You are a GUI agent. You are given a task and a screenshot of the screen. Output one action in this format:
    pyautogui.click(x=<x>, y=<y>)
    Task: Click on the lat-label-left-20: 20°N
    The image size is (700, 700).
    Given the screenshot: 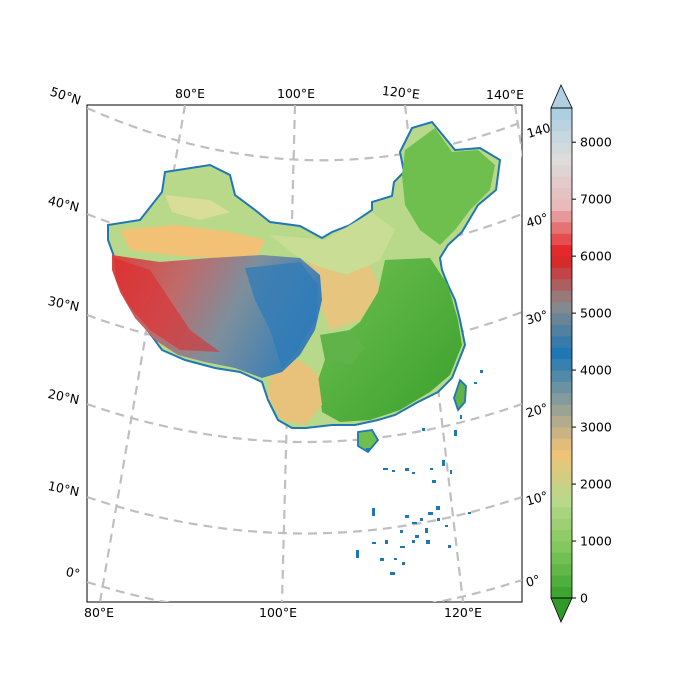 What is the action you would take?
    pyautogui.click(x=64, y=396)
    